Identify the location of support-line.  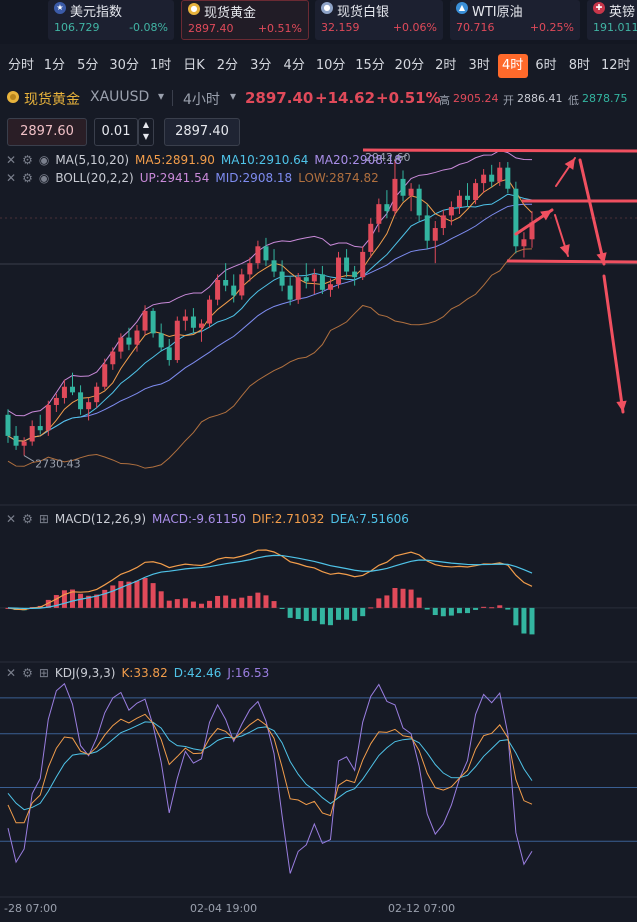
(571, 261).